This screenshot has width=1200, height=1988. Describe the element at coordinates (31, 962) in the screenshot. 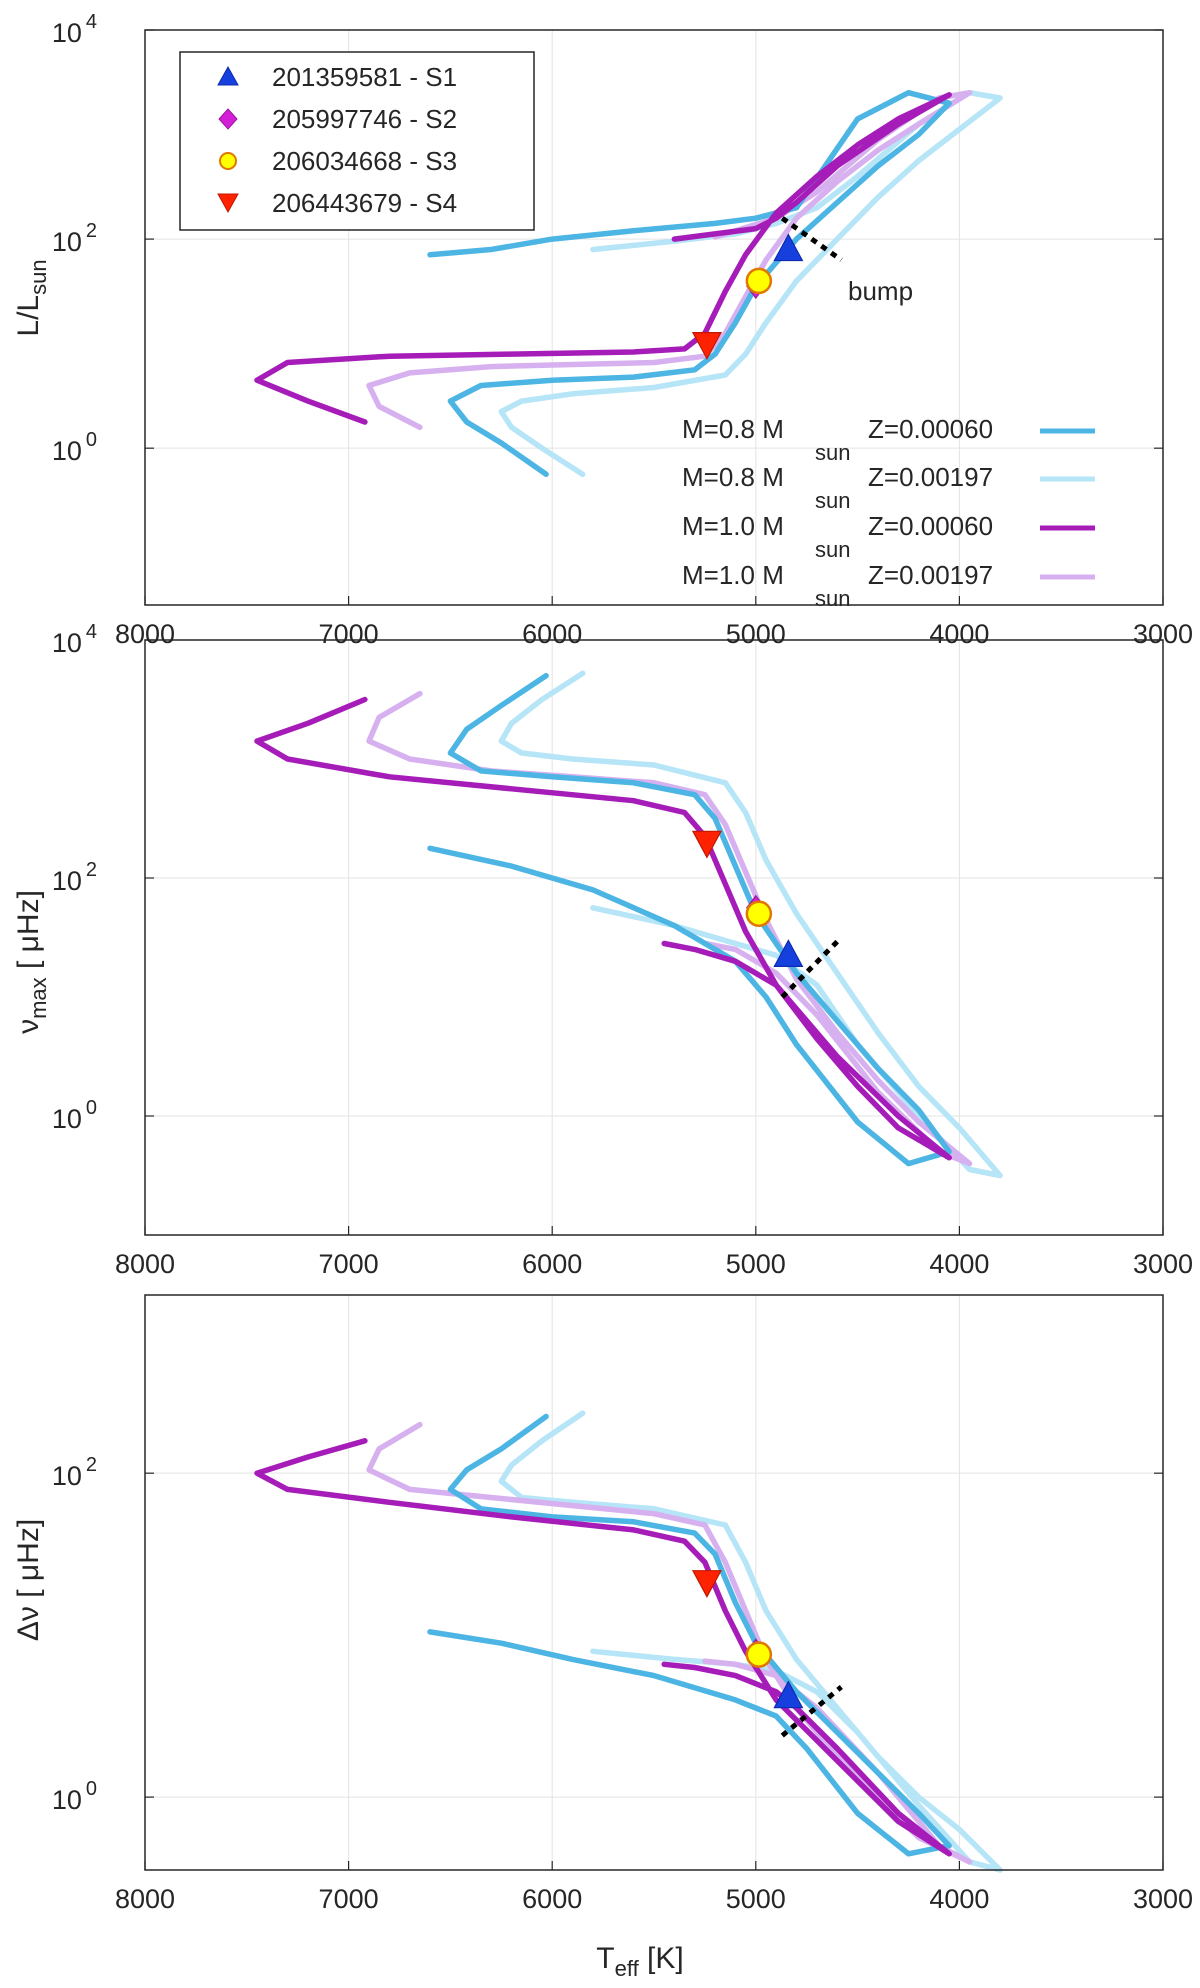

I see `y-axis-label-numax: νmax [ μHz]` at that location.